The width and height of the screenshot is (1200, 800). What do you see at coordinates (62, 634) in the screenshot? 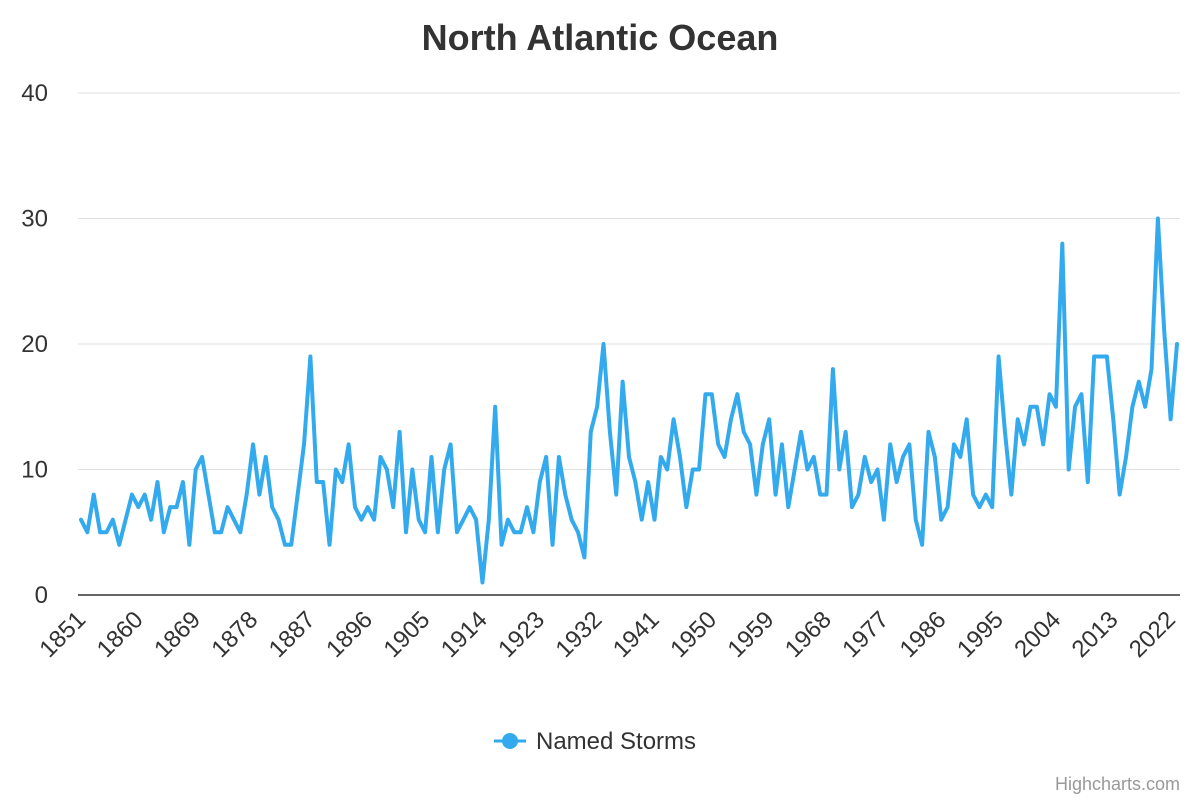
I see `x-tick-label: 1851` at bounding box center [62, 634].